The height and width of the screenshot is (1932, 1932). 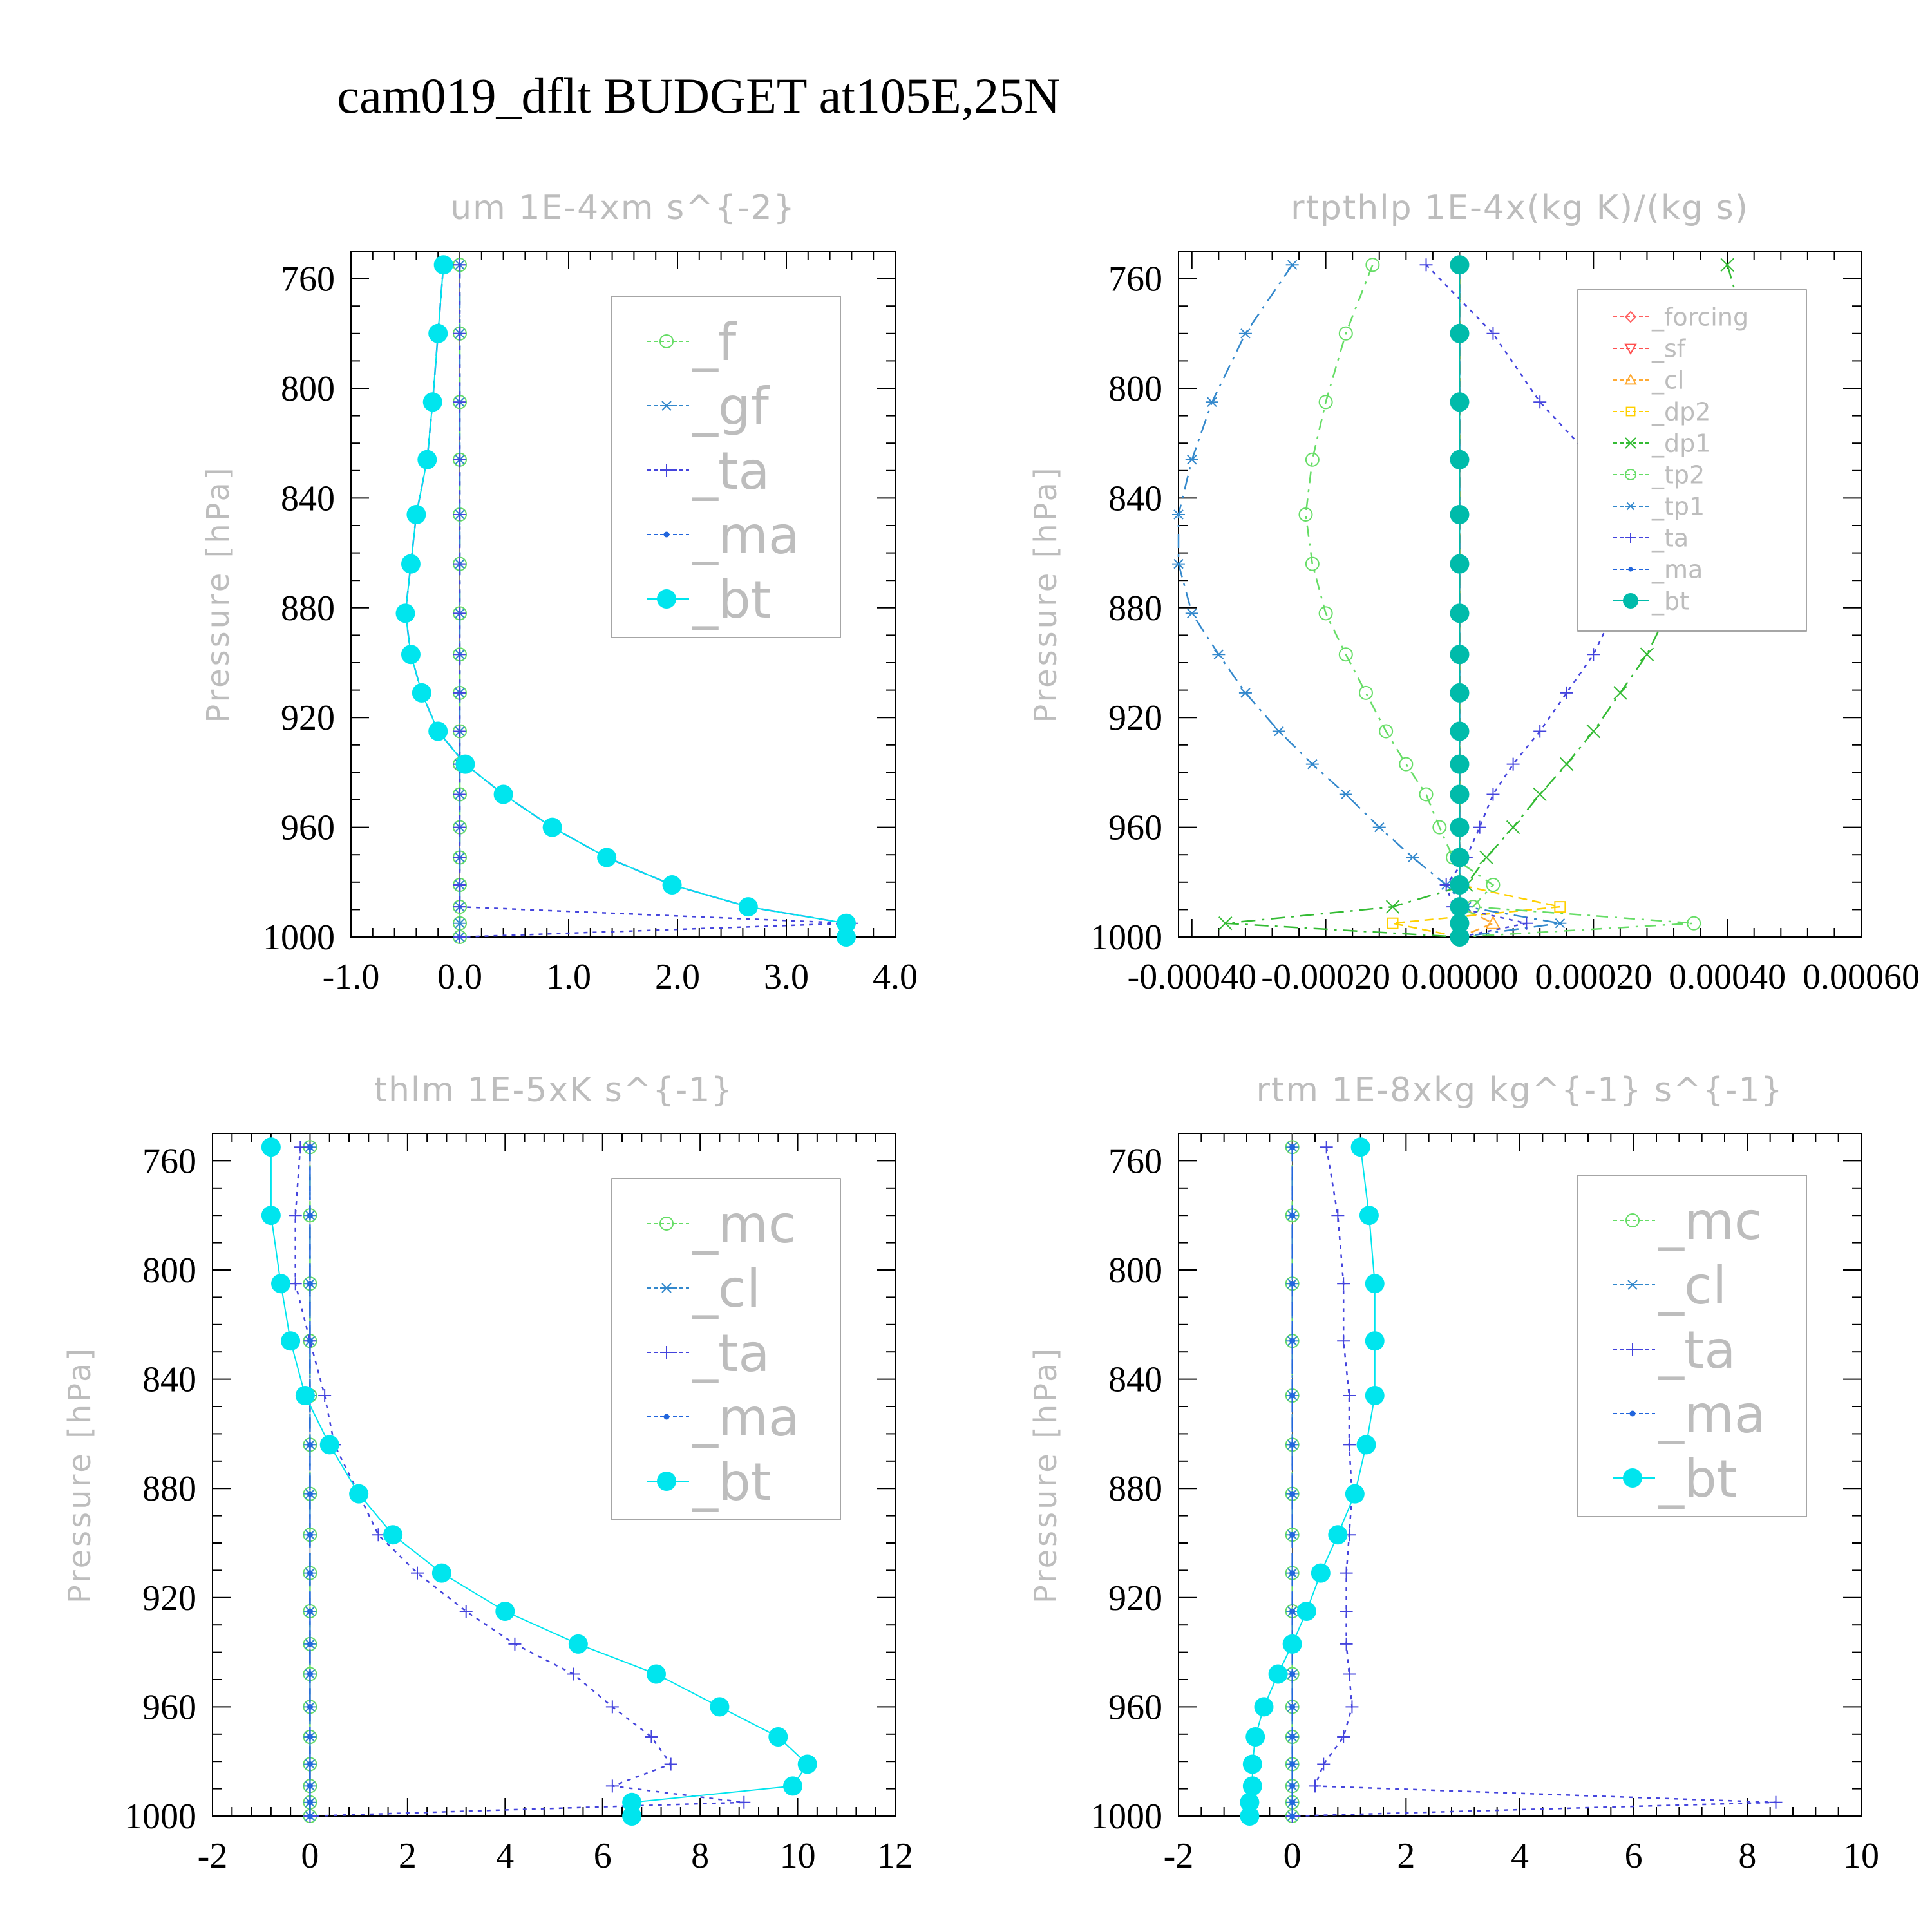 I want to click on legend-label: _cl, so click(x=726, y=1289).